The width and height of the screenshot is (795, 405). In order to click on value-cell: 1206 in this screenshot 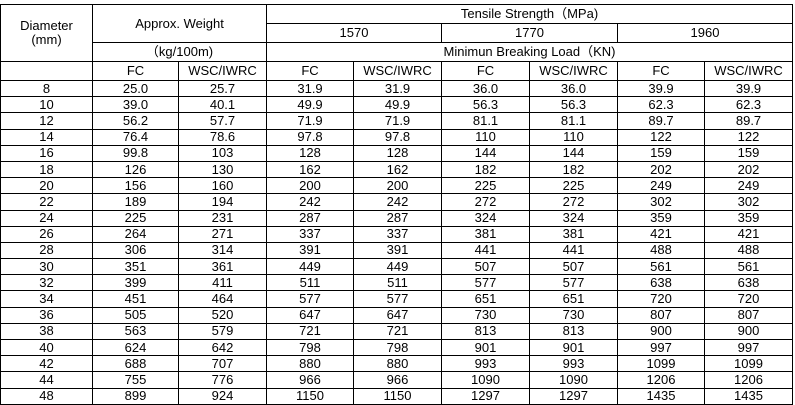, I will do `click(749, 380)`.